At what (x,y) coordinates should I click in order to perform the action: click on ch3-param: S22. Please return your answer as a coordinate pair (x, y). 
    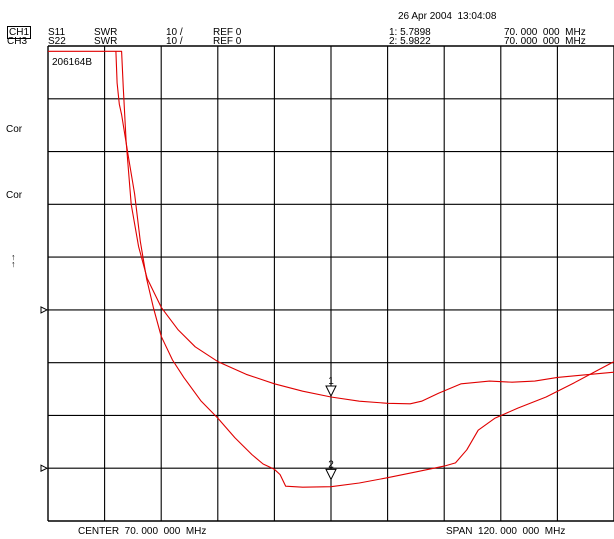
    Looking at the image, I should click on (57, 41).